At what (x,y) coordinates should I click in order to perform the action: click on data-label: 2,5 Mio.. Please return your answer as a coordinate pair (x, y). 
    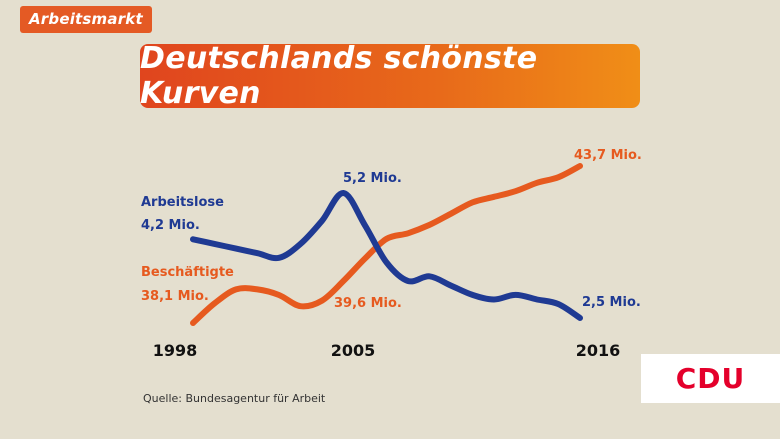
    Looking at the image, I should click on (611, 302).